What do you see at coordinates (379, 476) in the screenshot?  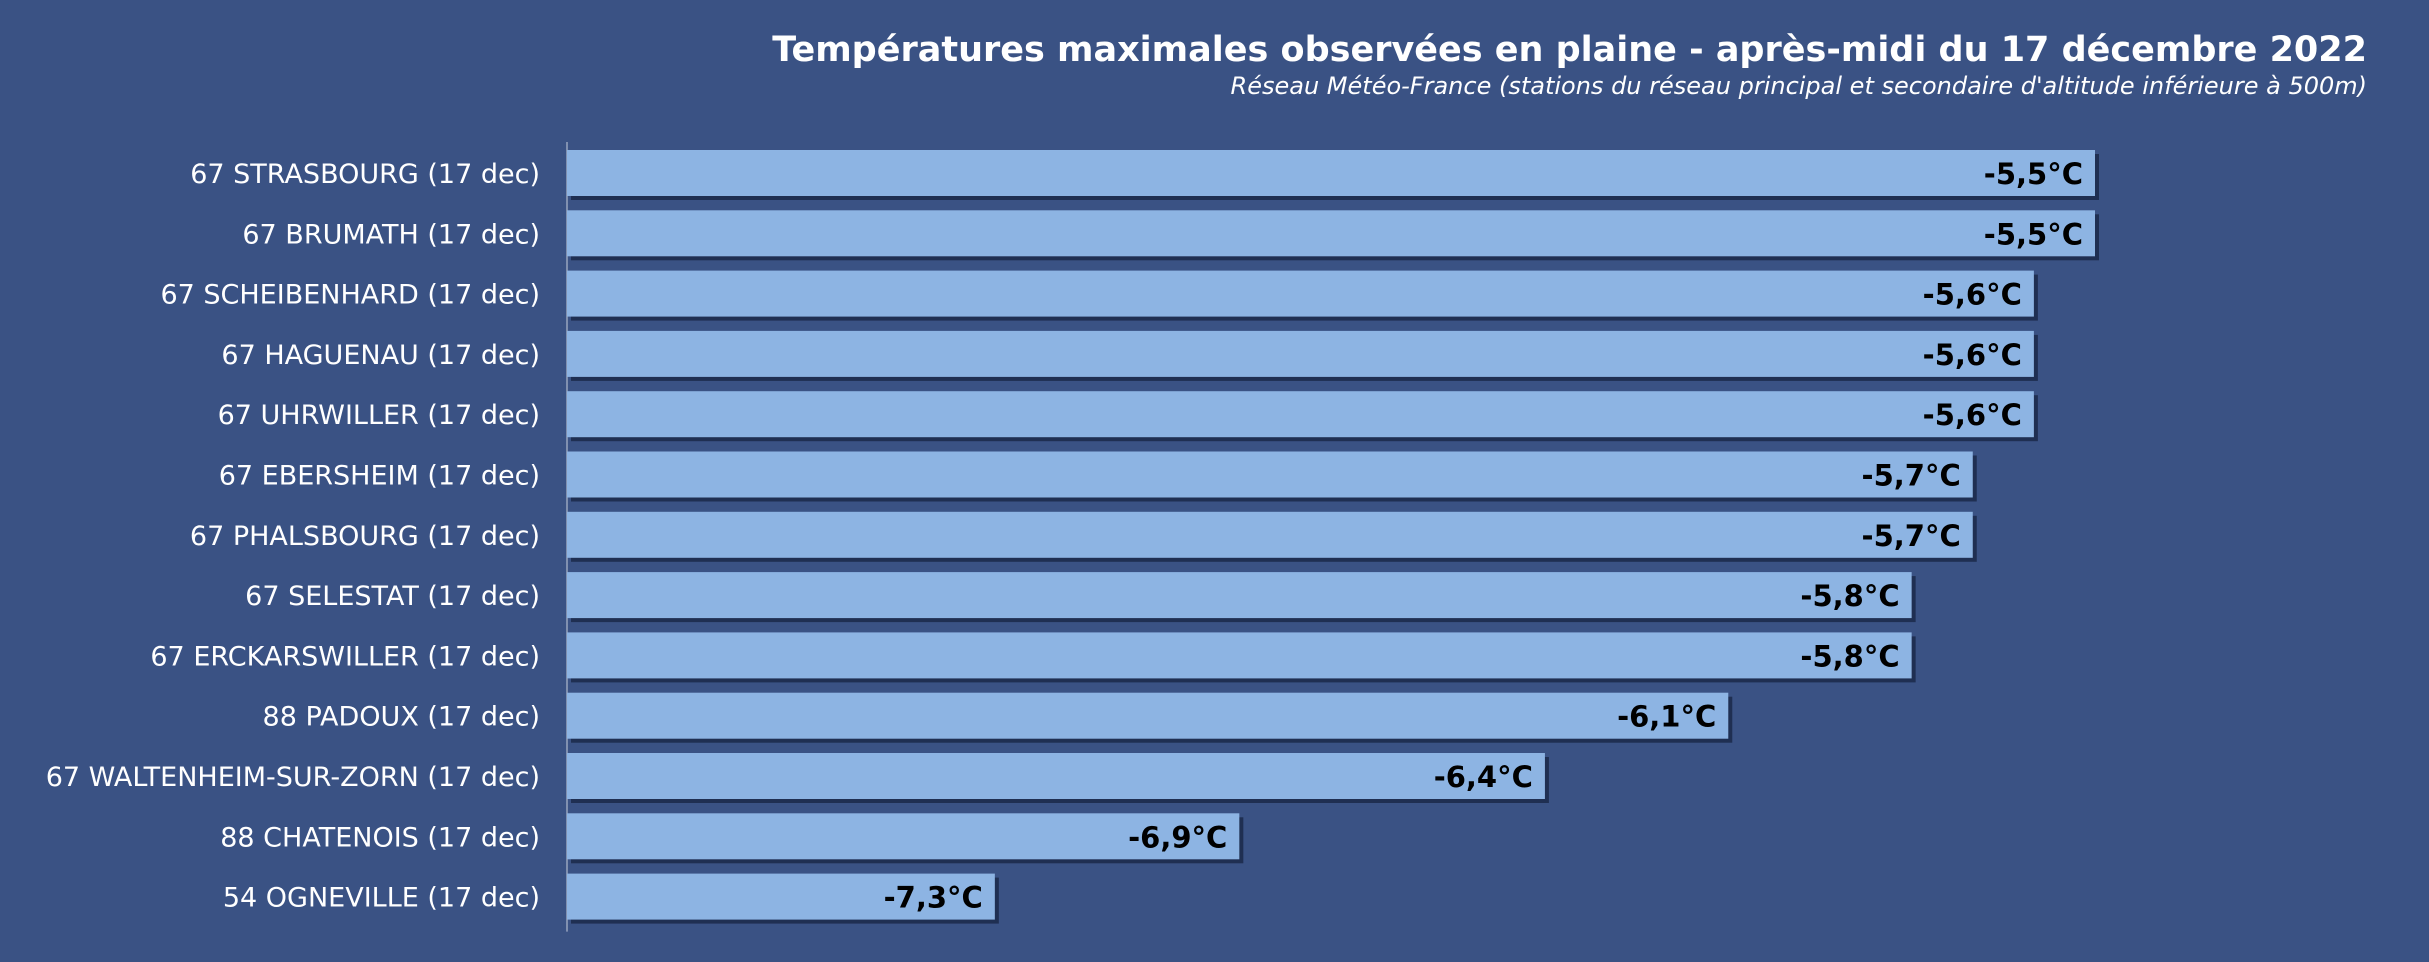 I see `category-label: 67 EBERSHEIM (17 dec)` at bounding box center [379, 476].